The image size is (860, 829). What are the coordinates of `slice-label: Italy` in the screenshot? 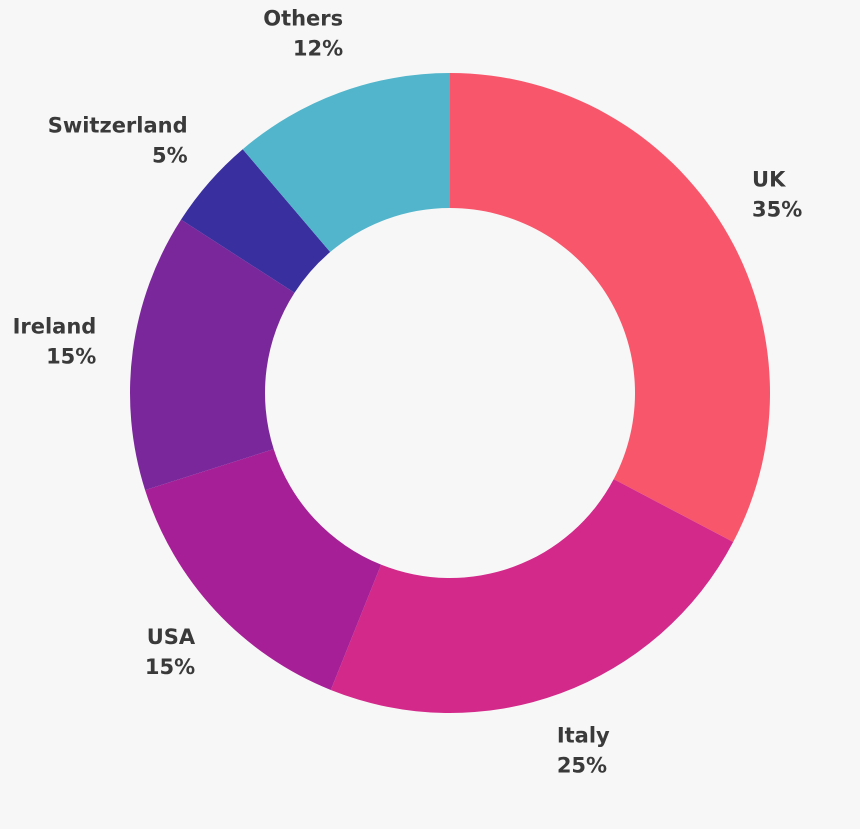 It's located at (583, 736).